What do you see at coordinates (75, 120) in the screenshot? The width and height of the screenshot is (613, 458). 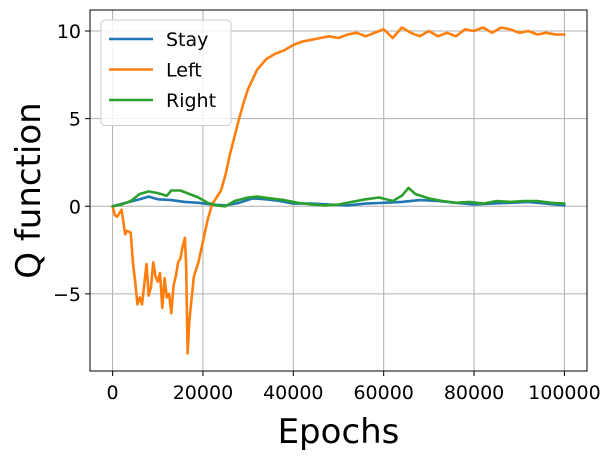 I see `y-tick-label: 5` at bounding box center [75, 120].